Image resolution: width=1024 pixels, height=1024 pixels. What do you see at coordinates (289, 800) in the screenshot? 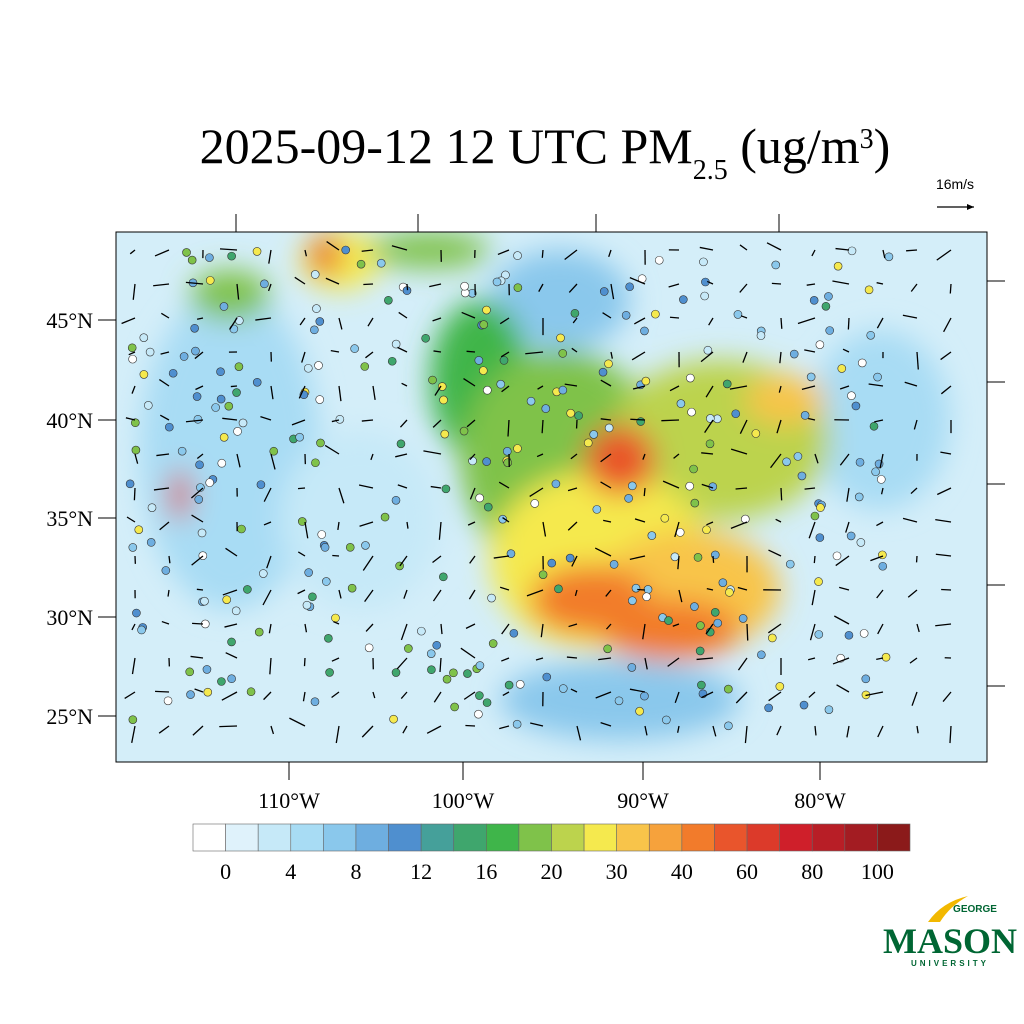
I see `lon-label: 110°W` at bounding box center [289, 800].